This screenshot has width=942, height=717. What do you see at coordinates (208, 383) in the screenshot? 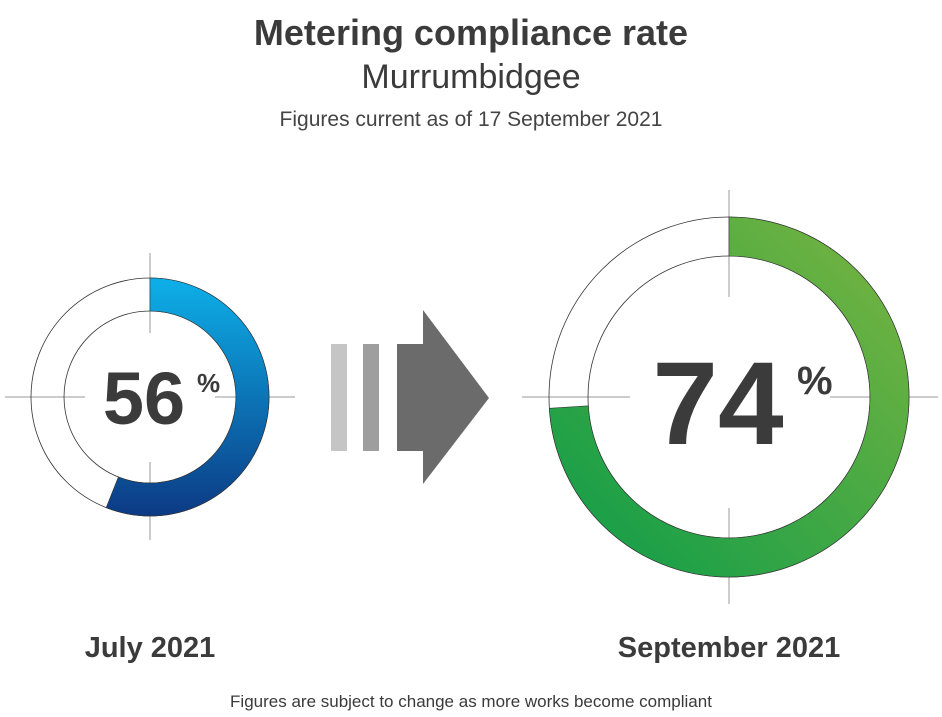
I see `donut-july-unit-label: %` at bounding box center [208, 383].